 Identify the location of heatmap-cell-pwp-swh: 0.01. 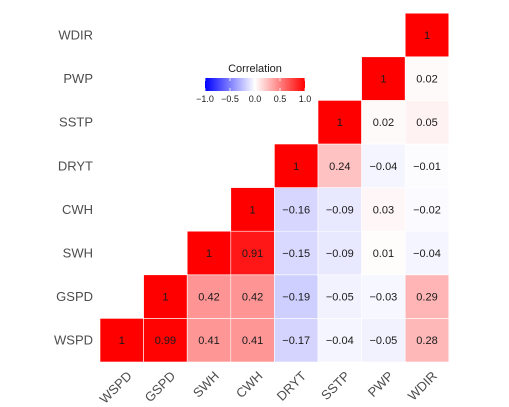
(383, 253).